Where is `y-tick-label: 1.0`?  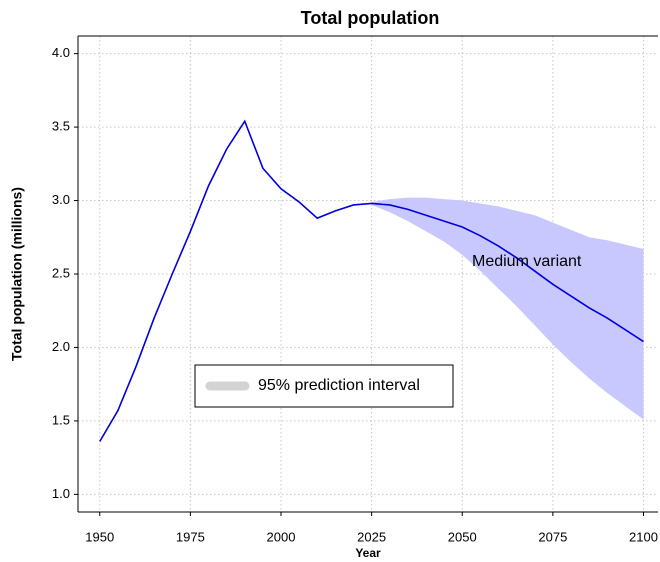
y-tick-label: 1.0 is located at coordinates (61, 493).